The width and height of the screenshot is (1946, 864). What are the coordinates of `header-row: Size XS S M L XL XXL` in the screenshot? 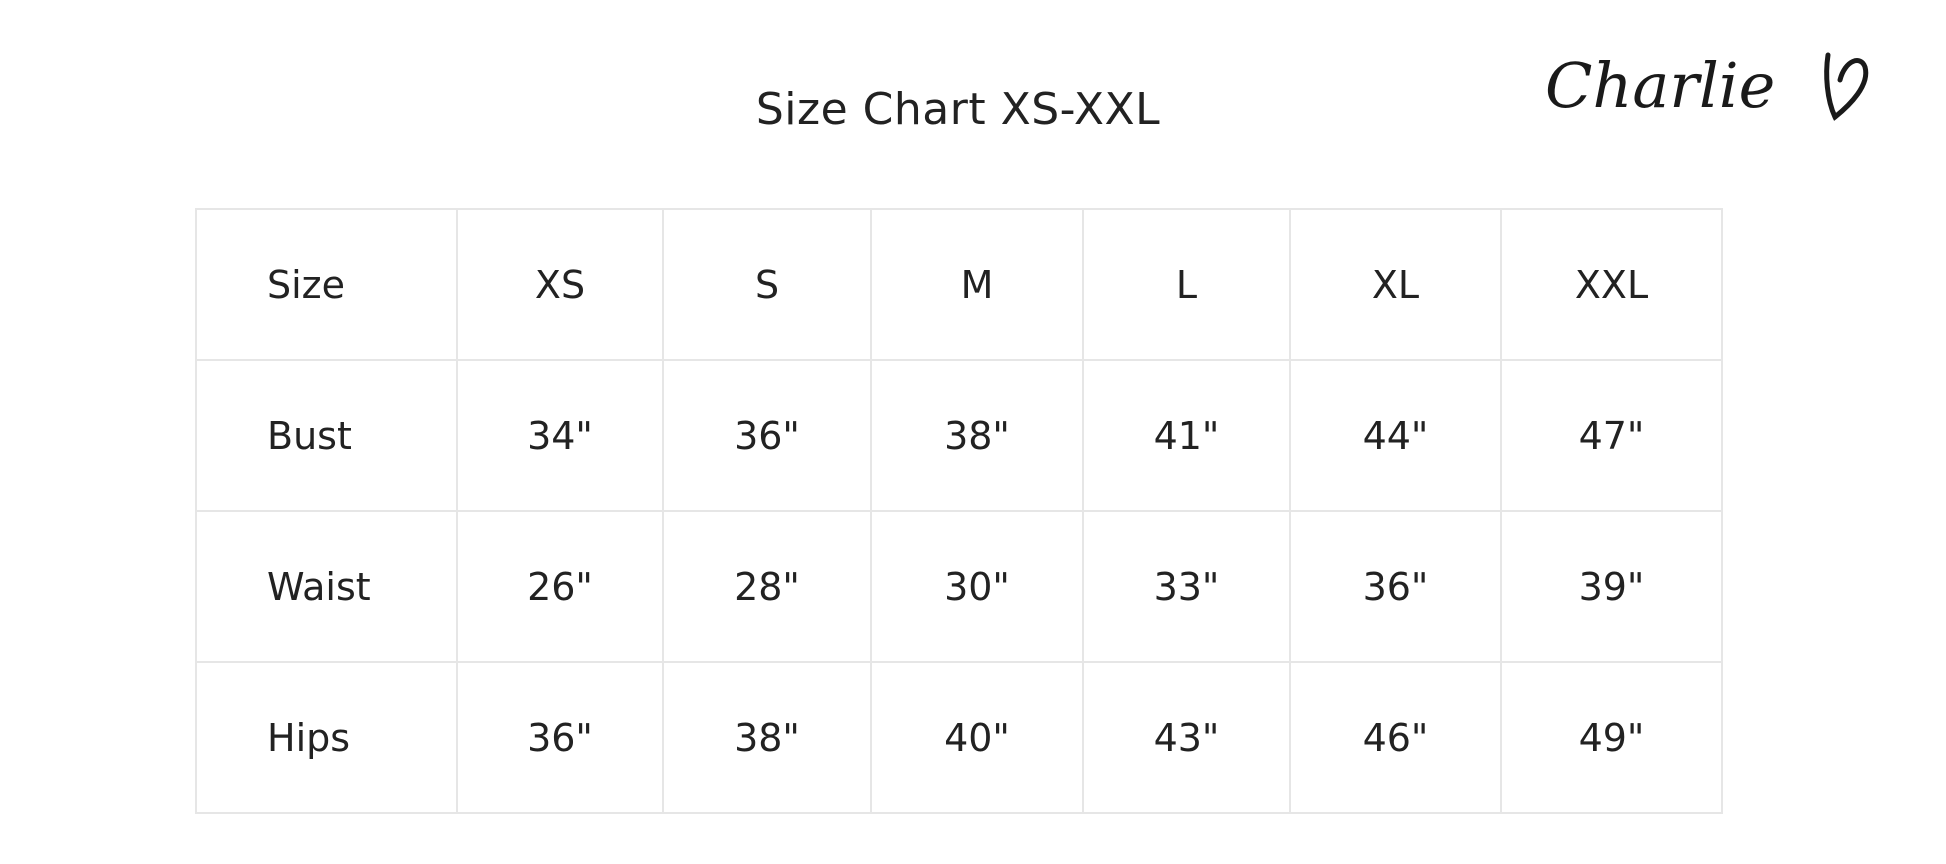 It's located at (959, 284).